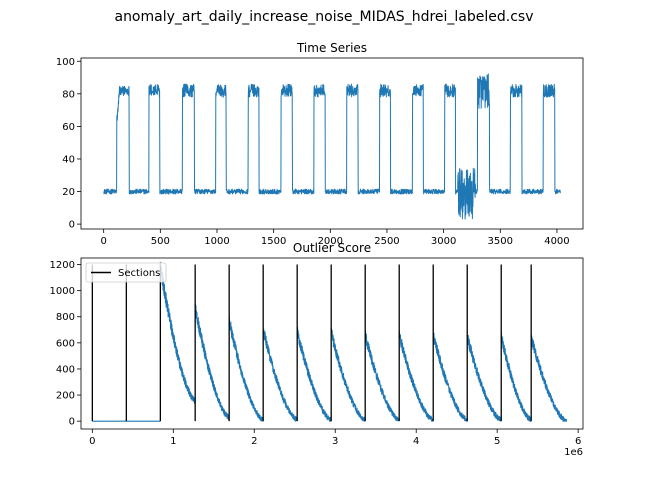 The width and height of the screenshot is (648, 486). Describe the element at coordinates (103, 241) in the screenshot. I see `time-series-x-tick-label: 0` at that location.